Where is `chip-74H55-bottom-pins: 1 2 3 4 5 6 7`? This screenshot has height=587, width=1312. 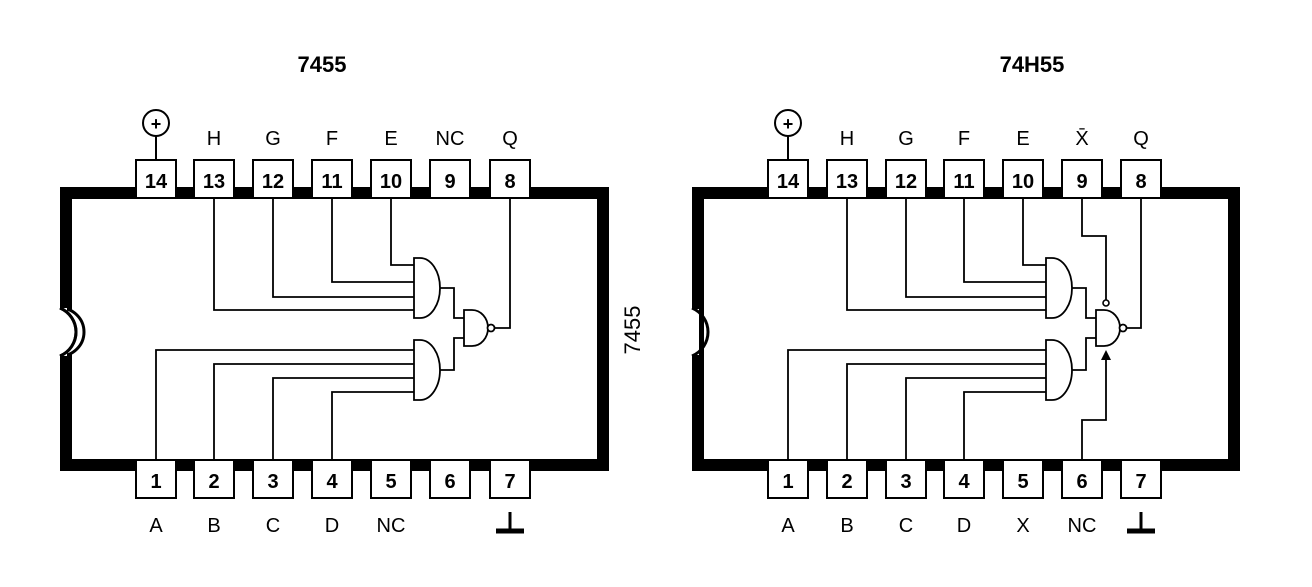 chip-74H55-bottom-pins: 1 2 3 4 5 6 7 is located at coordinates (964, 479).